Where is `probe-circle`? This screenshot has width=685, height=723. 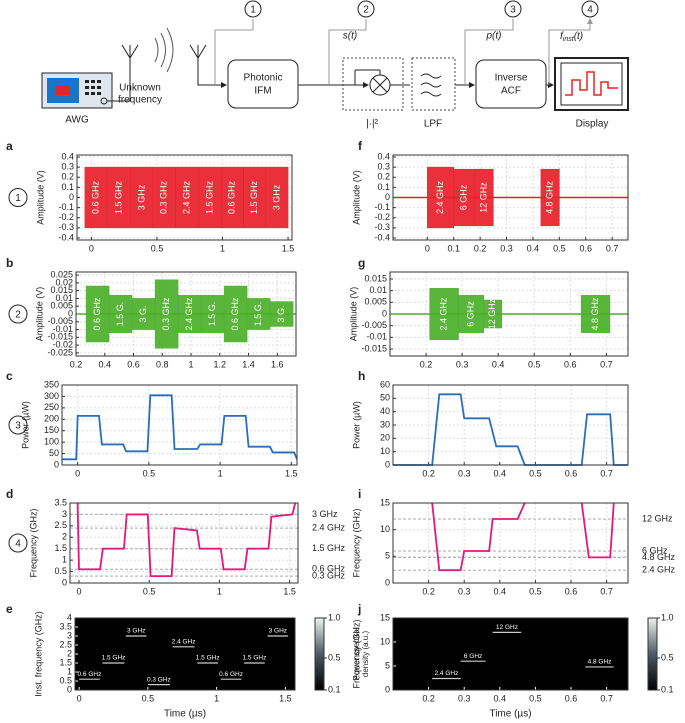
probe-circle is located at coordinates (366, 9).